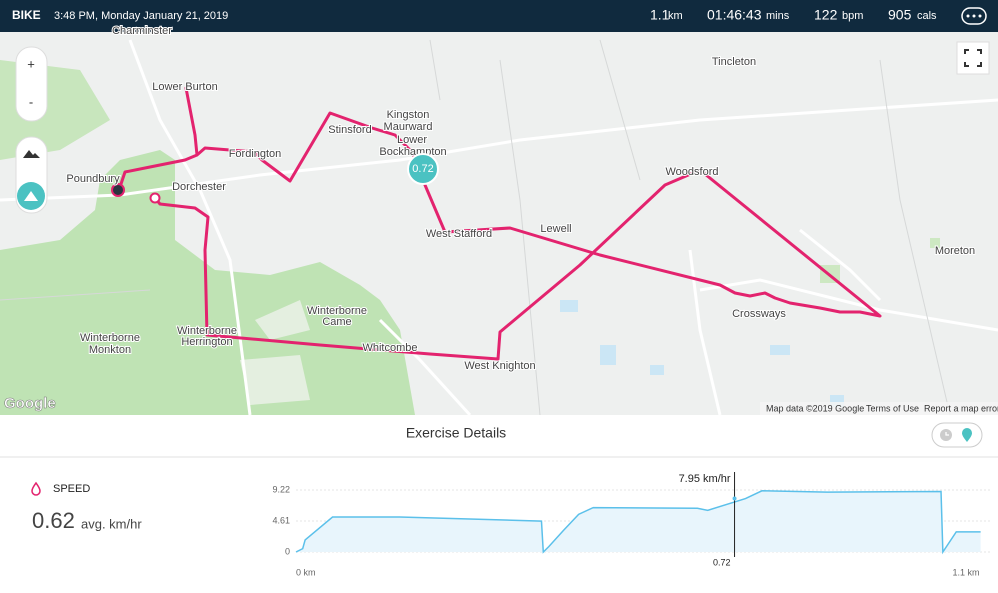 The image size is (998, 593). Describe the element at coordinates (71, 489) in the screenshot. I see `metric-name: SPEED` at that location.